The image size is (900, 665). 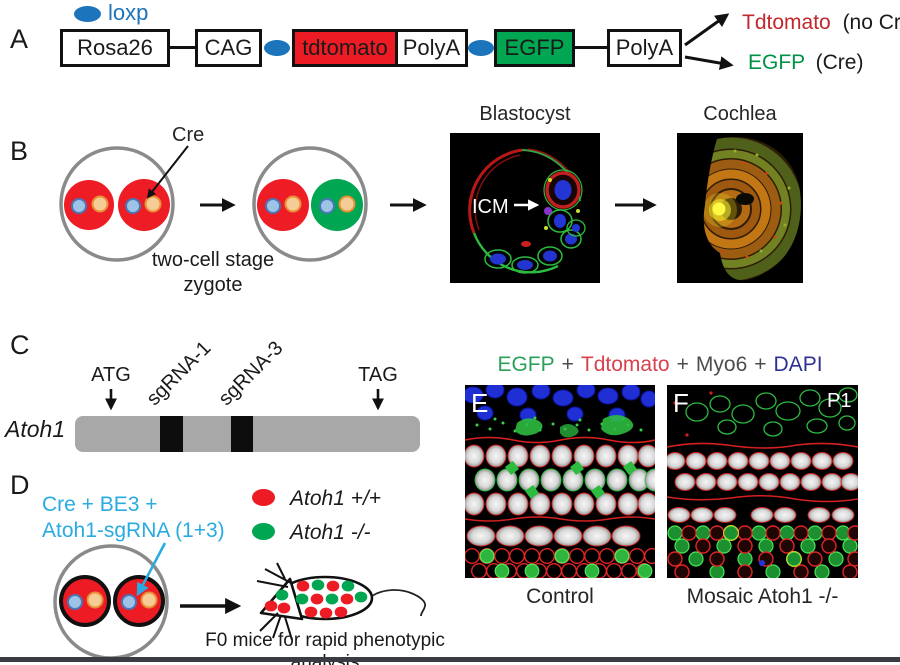 I want to click on legend-knockout-label: Atoh1 -/-, so click(x=330, y=532).